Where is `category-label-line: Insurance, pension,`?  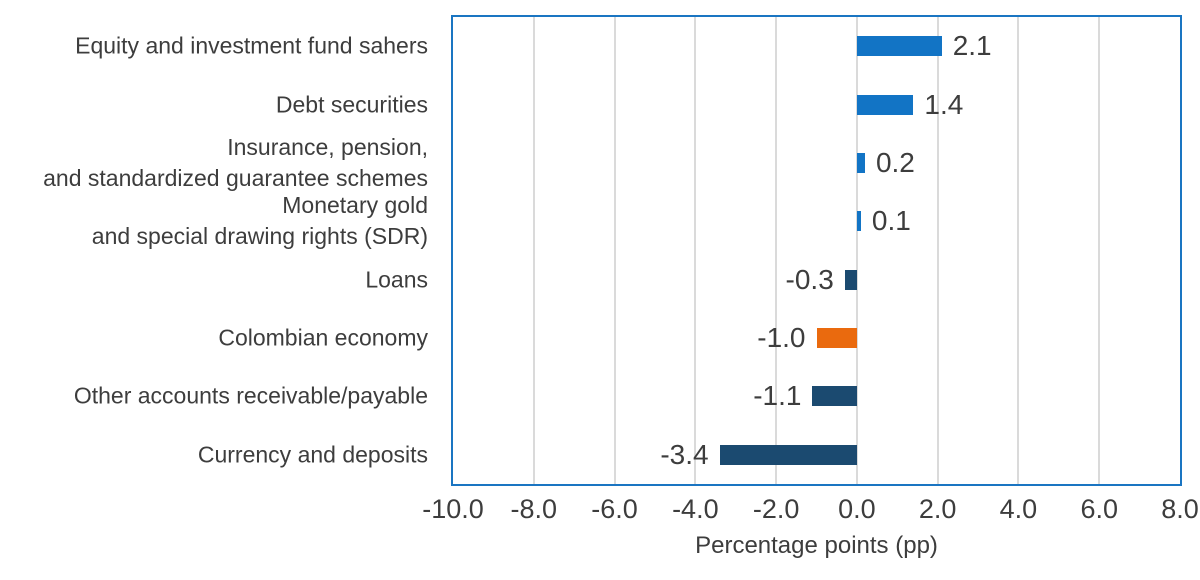 category-label-line: Insurance, pension, is located at coordinates (327, 146).